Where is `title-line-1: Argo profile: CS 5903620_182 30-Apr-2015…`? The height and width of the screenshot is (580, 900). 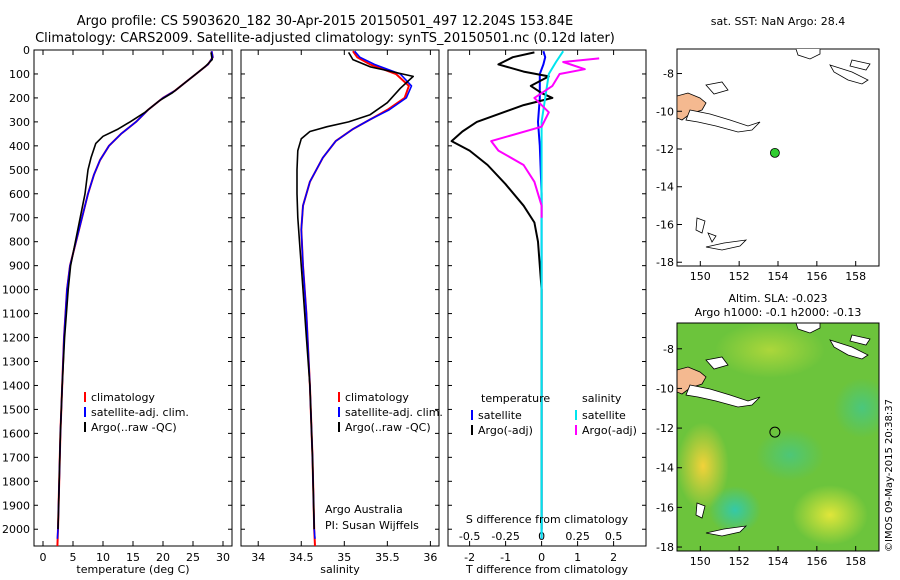 title-line-1: Argo profile: CS 5903620_182 30-Apr-2015… is located at coordinates (325, 21).